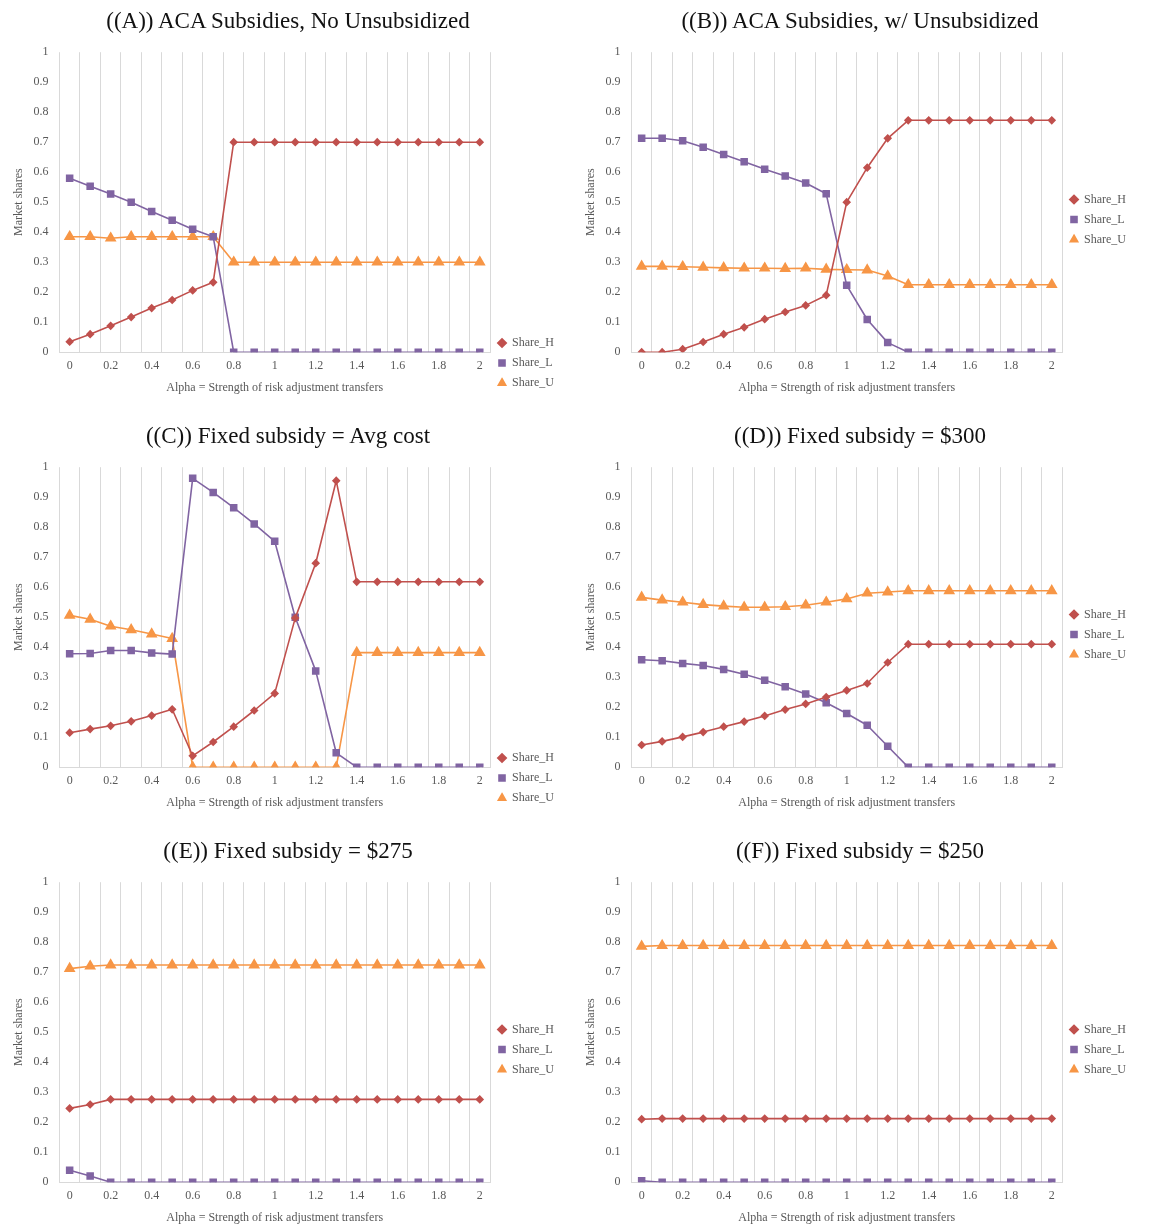  Describe the element at coordinates (288, 436) in the screenshot. I see `chart-title: ((C)) Fixed subsidy = Avg cost` at that location.